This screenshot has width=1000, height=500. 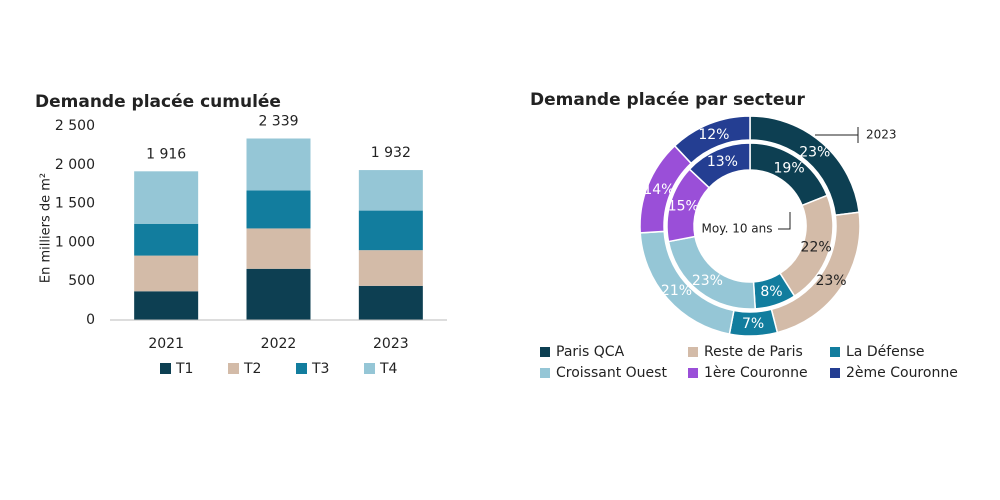 What do you see at coordinates (816, 247) in the screenshot?
I see `donut-value-label: 22%` at bounding box center [816, 247].